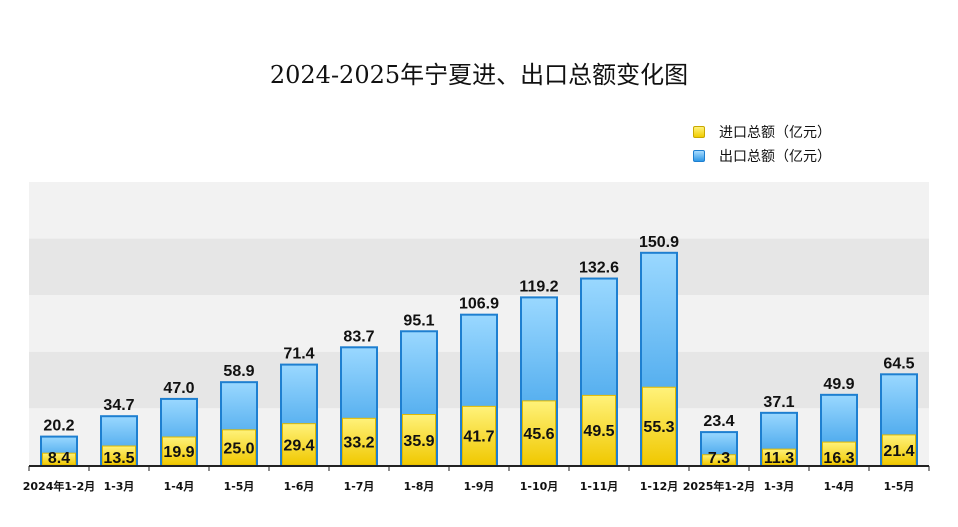 The image size is (958, 527). I want to click on x-tick-label: 2024年1-2月, so click(59, 486).